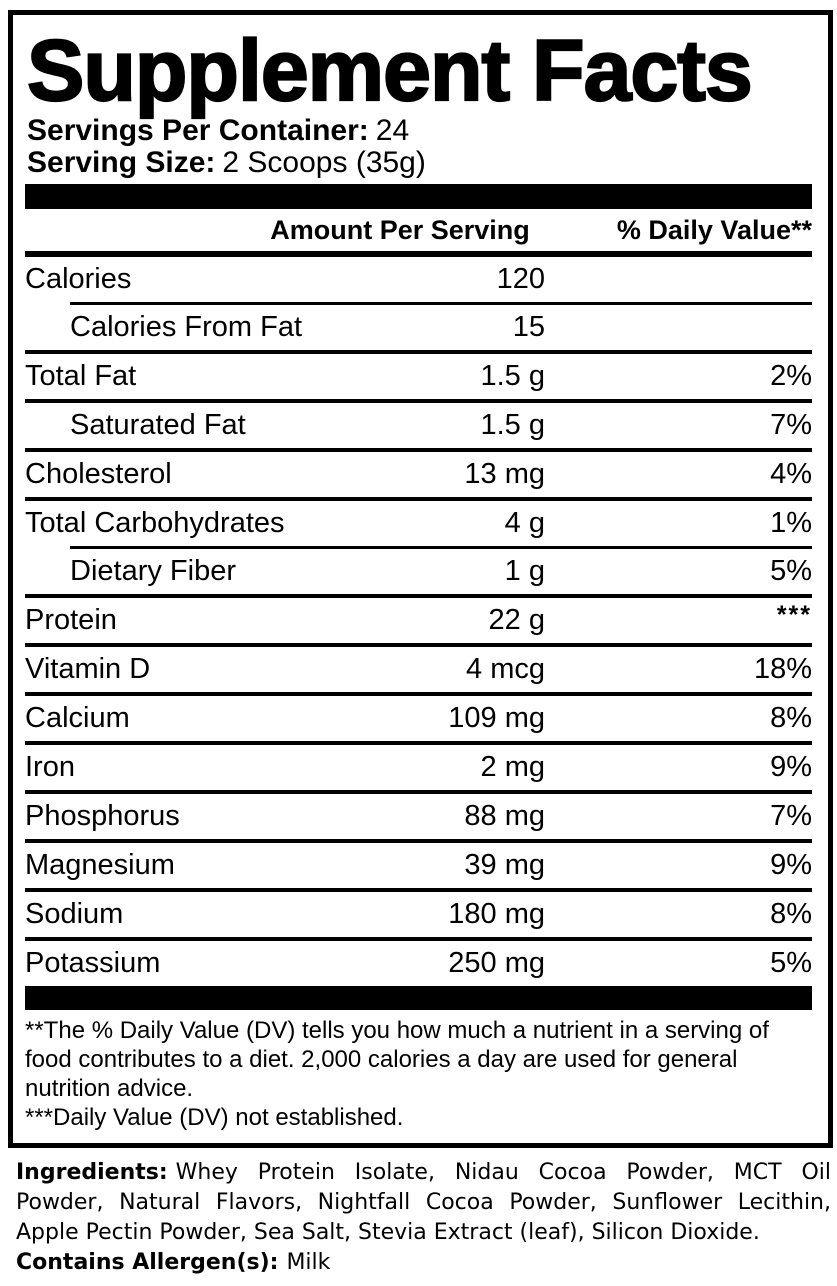  I want to click on divider-thick-top, so click(418, 196).